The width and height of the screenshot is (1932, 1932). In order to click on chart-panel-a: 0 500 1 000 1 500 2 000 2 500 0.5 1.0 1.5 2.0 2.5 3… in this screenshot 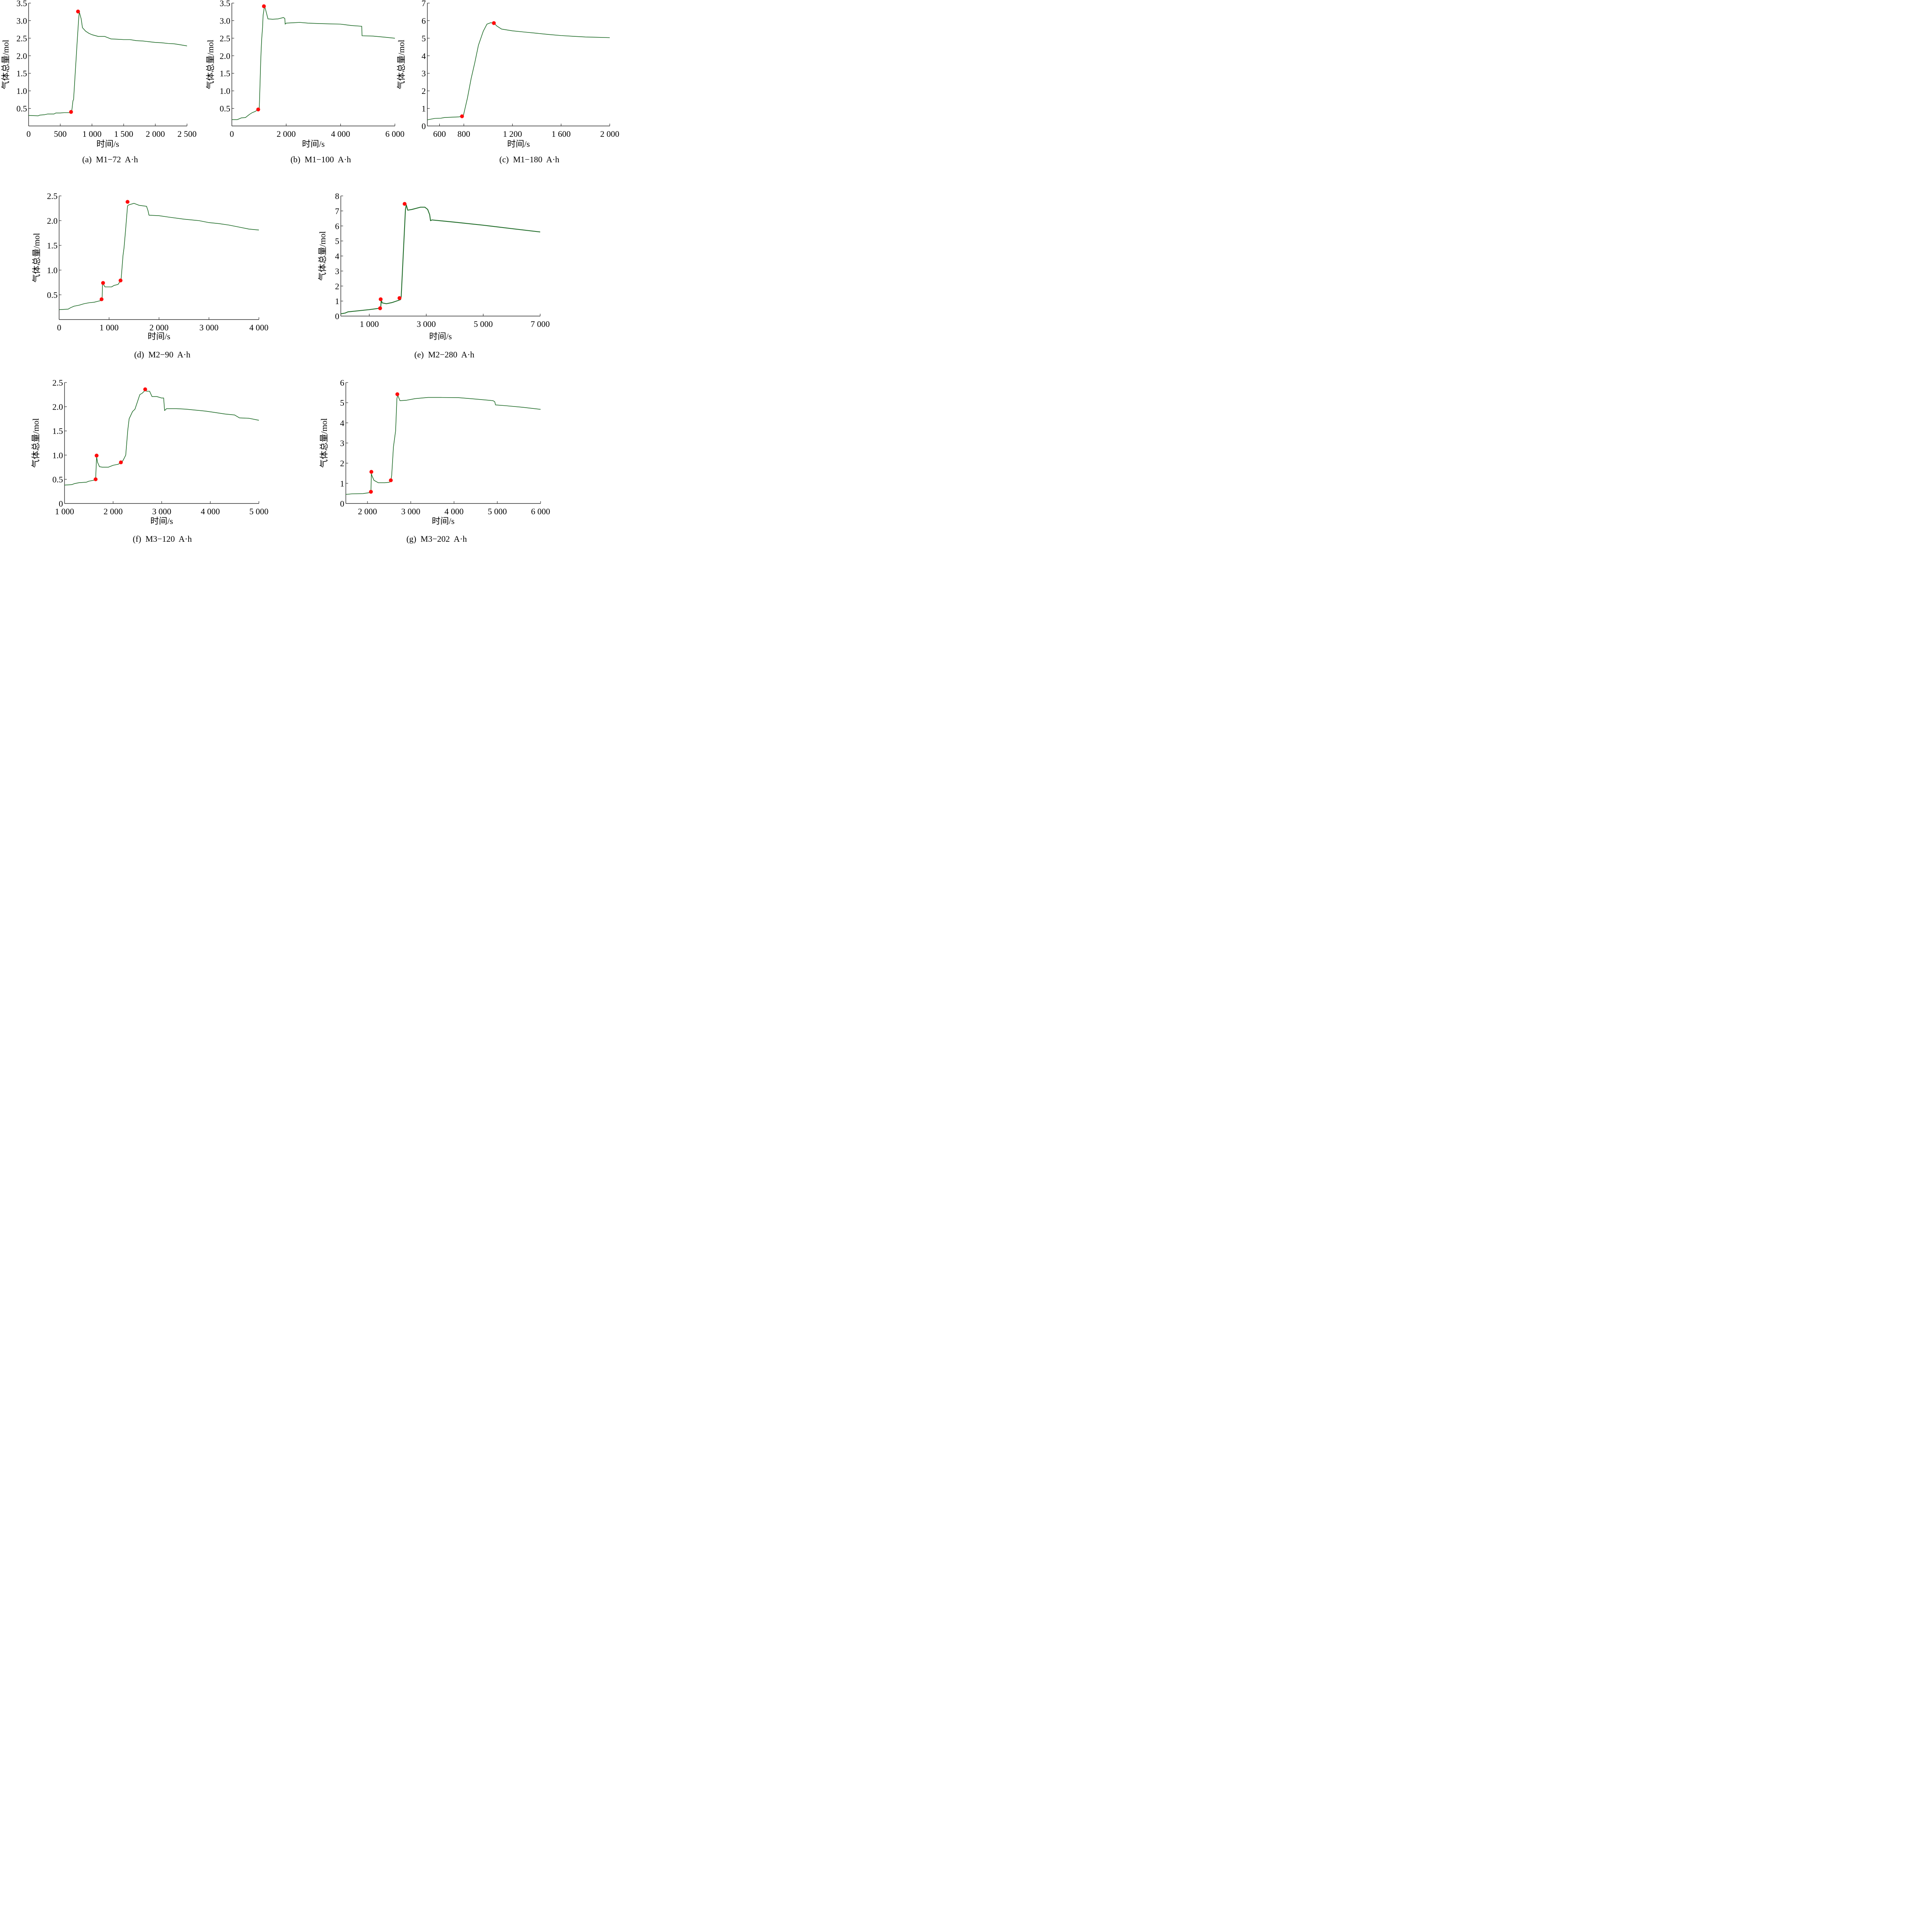, I will do `click(101, 85)`.